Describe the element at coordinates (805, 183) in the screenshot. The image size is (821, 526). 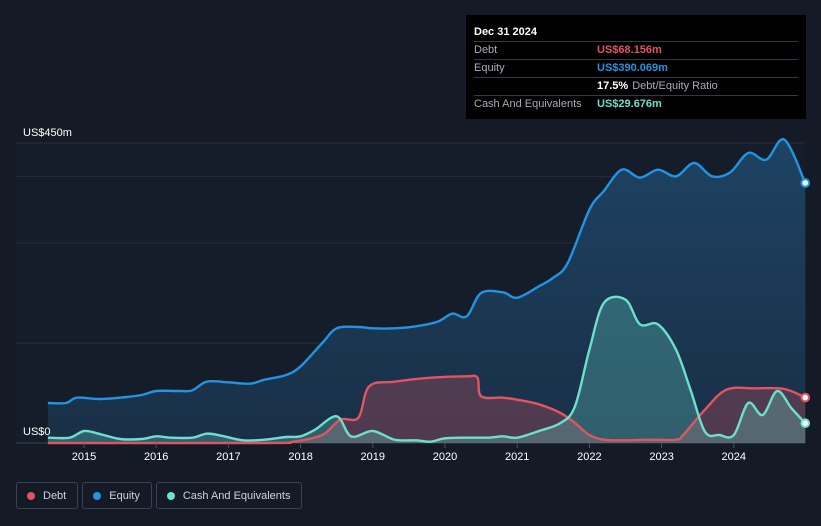
I see `equity-end-point` at that location.